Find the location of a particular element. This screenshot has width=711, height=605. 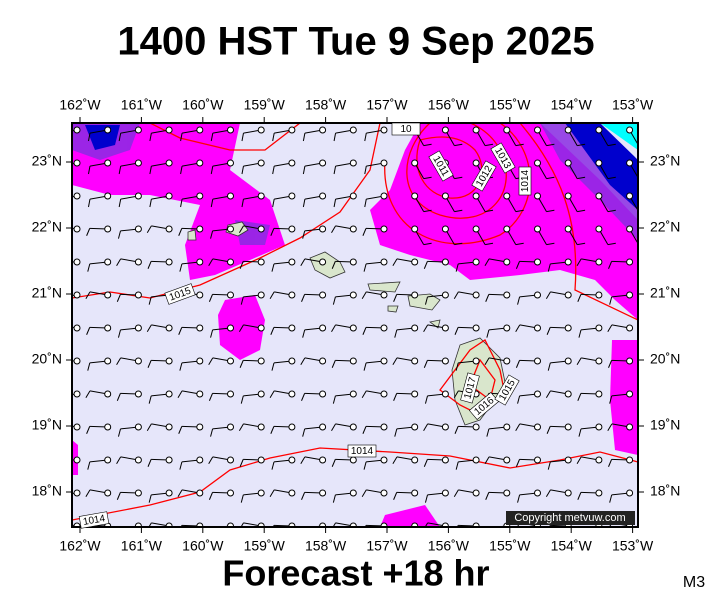

model-label: M3 is located at coordinates (694, 582).